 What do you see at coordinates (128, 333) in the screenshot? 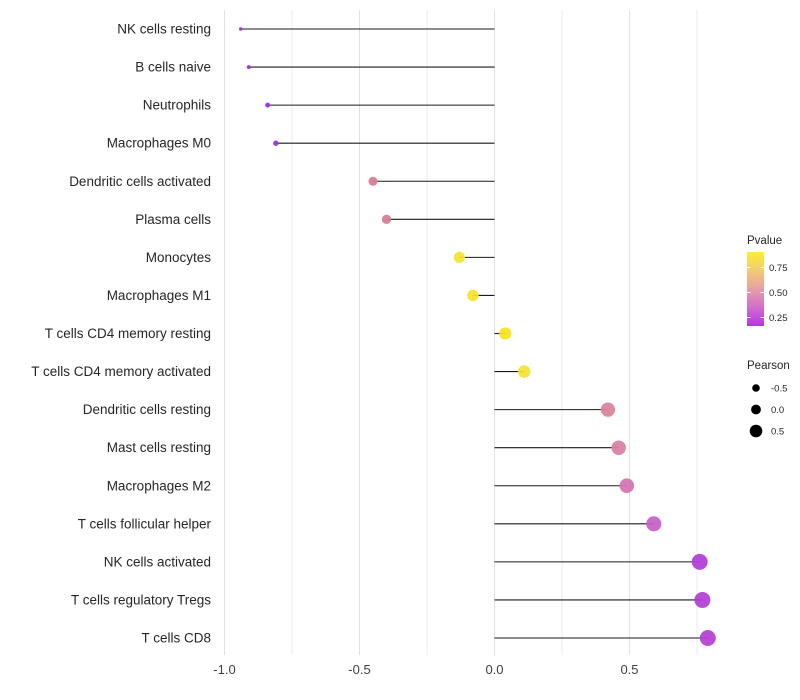
I see `row-label: T cells CD4 memory resting` at bounding box center [128, 333].